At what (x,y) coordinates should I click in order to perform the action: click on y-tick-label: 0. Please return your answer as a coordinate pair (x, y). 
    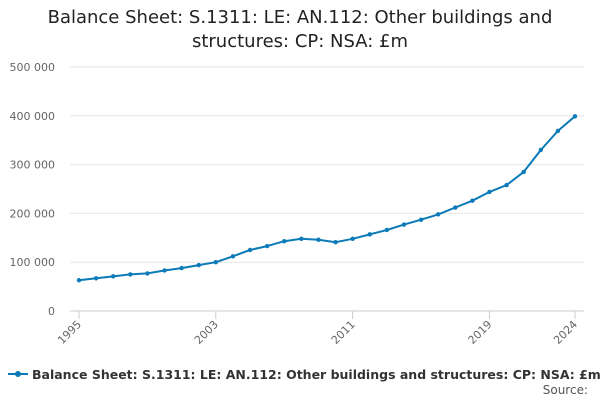
    Looking at the image, I should click on (51, 311).